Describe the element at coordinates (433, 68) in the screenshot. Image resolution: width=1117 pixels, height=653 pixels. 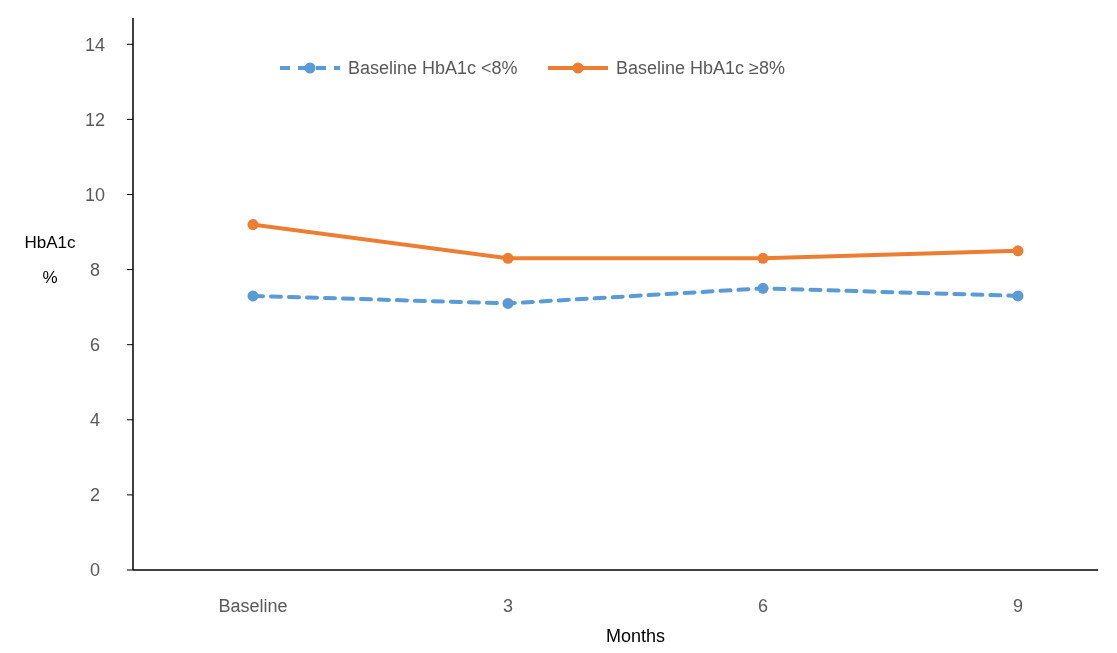
I see `legend-label: Baseline HbA1c <8%` at that location.